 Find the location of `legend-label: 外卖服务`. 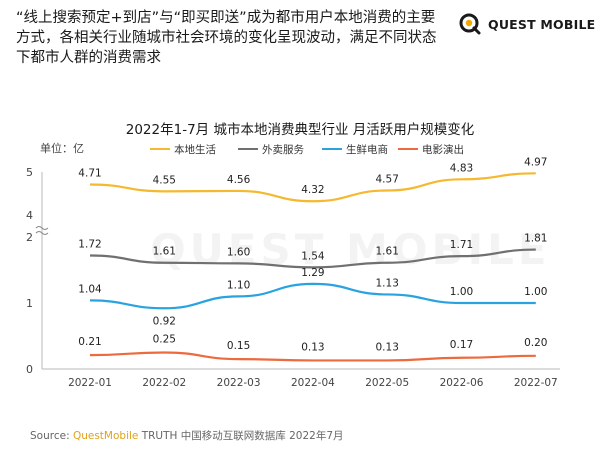

legend-label: 外卖服务 is located at coordinates (283, 149).